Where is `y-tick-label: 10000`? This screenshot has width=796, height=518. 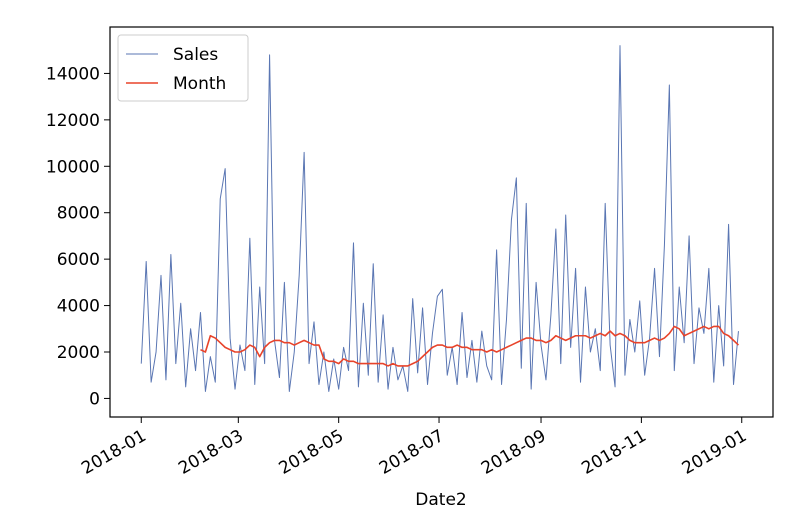
y-tick-label: 10000 is located at coordinates (73, 167).